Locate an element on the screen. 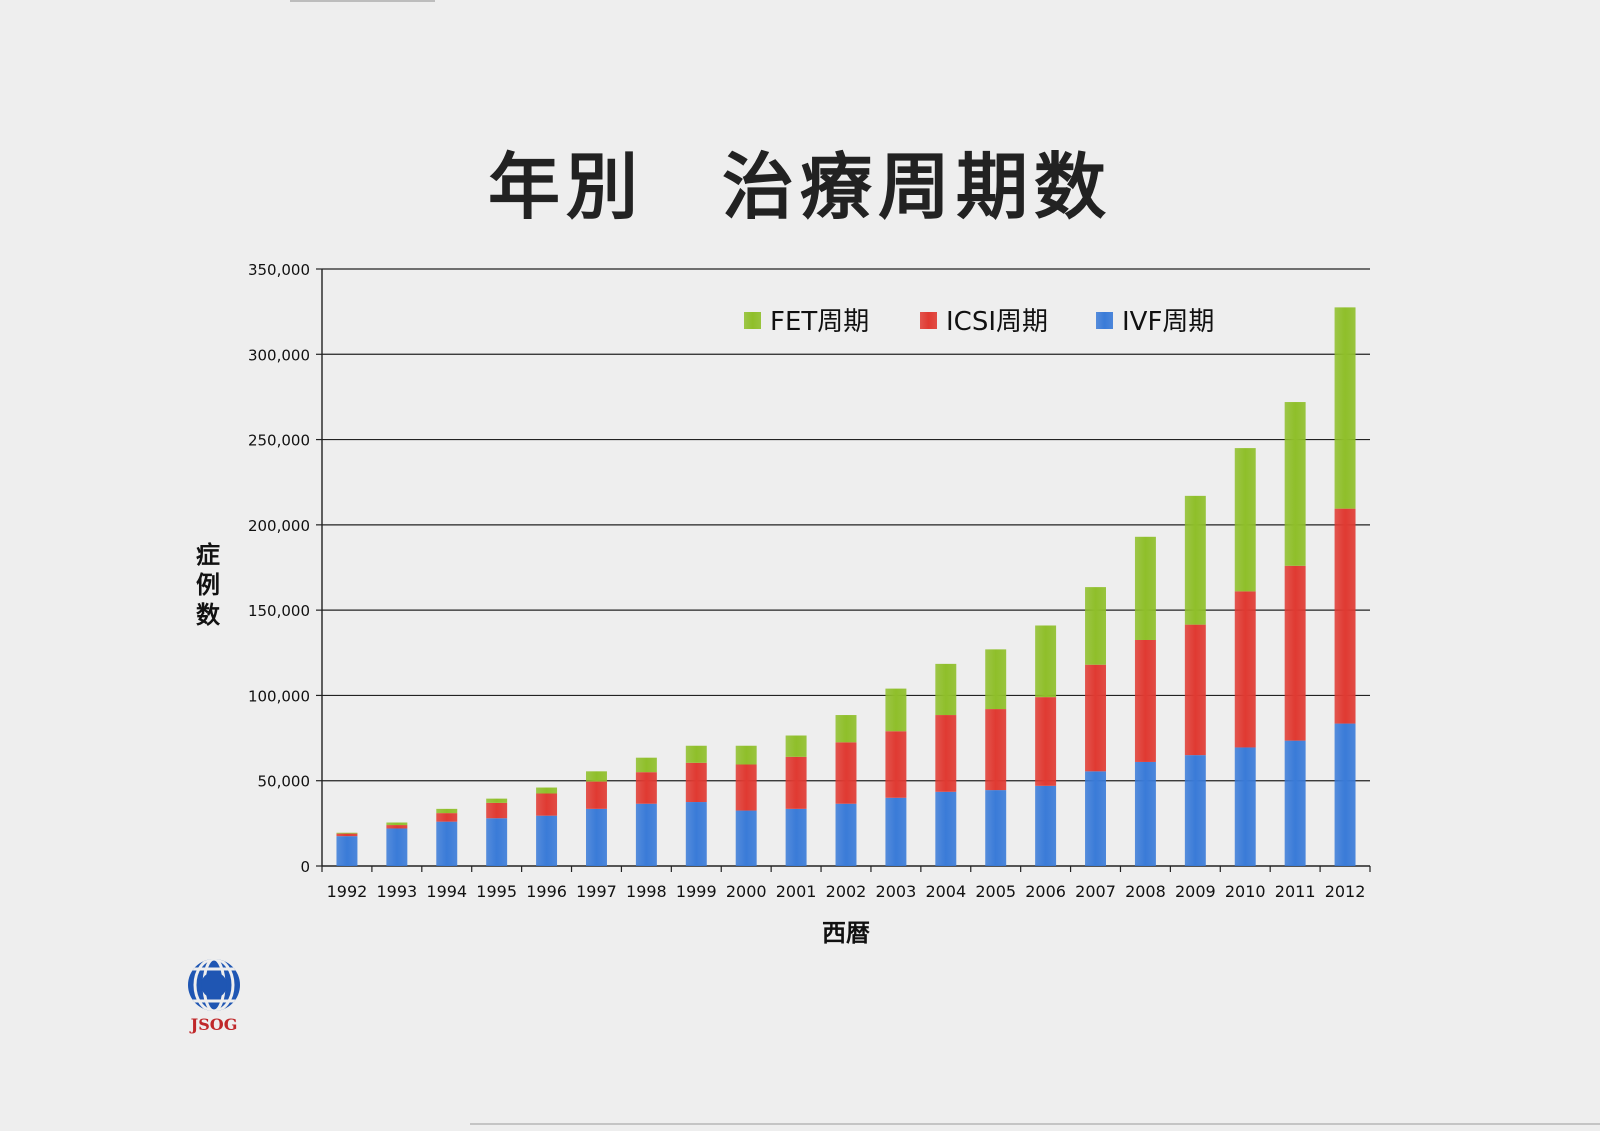 The width and height of the screenshot is (1600, 1131). x-tick-label: 2011 is located at coordinates (1295, 891).